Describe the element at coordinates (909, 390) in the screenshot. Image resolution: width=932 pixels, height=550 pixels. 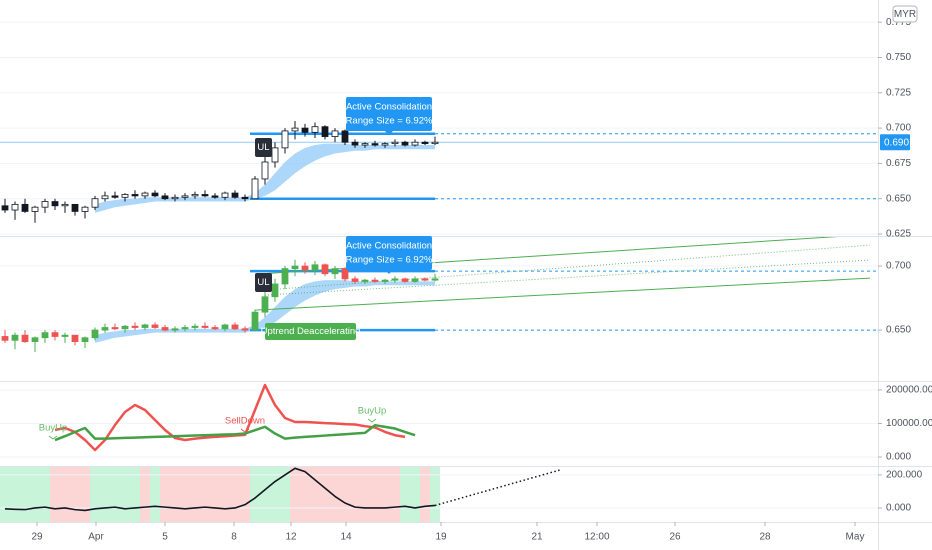
I see `y-tick-label: 200000.000` at that location.